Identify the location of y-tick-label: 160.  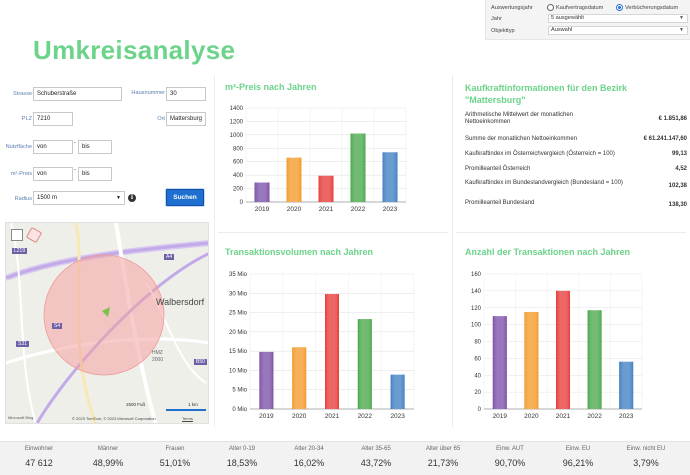
(476, 275).